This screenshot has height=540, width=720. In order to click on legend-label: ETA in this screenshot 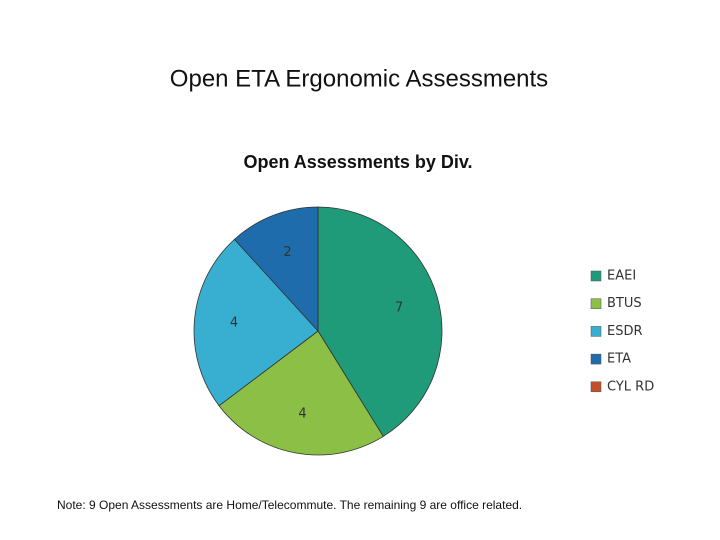, I will do `click(619, 359)`.